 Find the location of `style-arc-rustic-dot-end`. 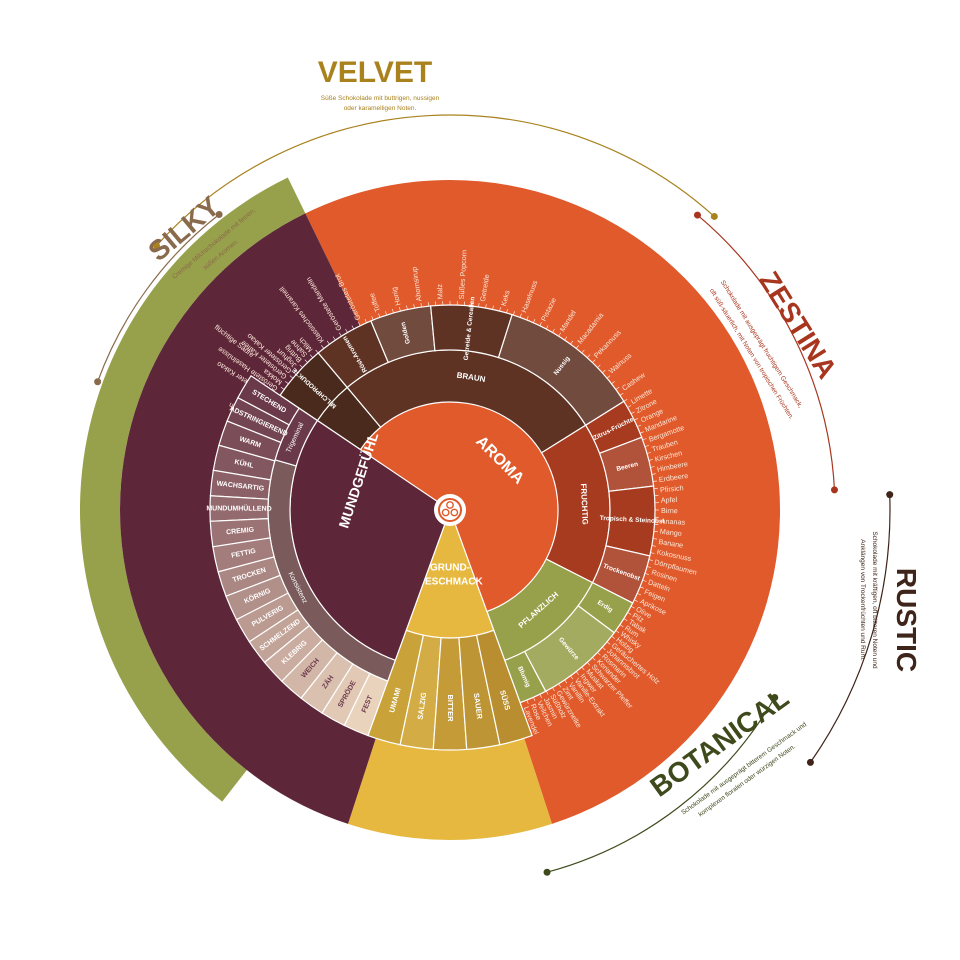

style-arc-rustic-dot-end is located at coordinates (810, 762).